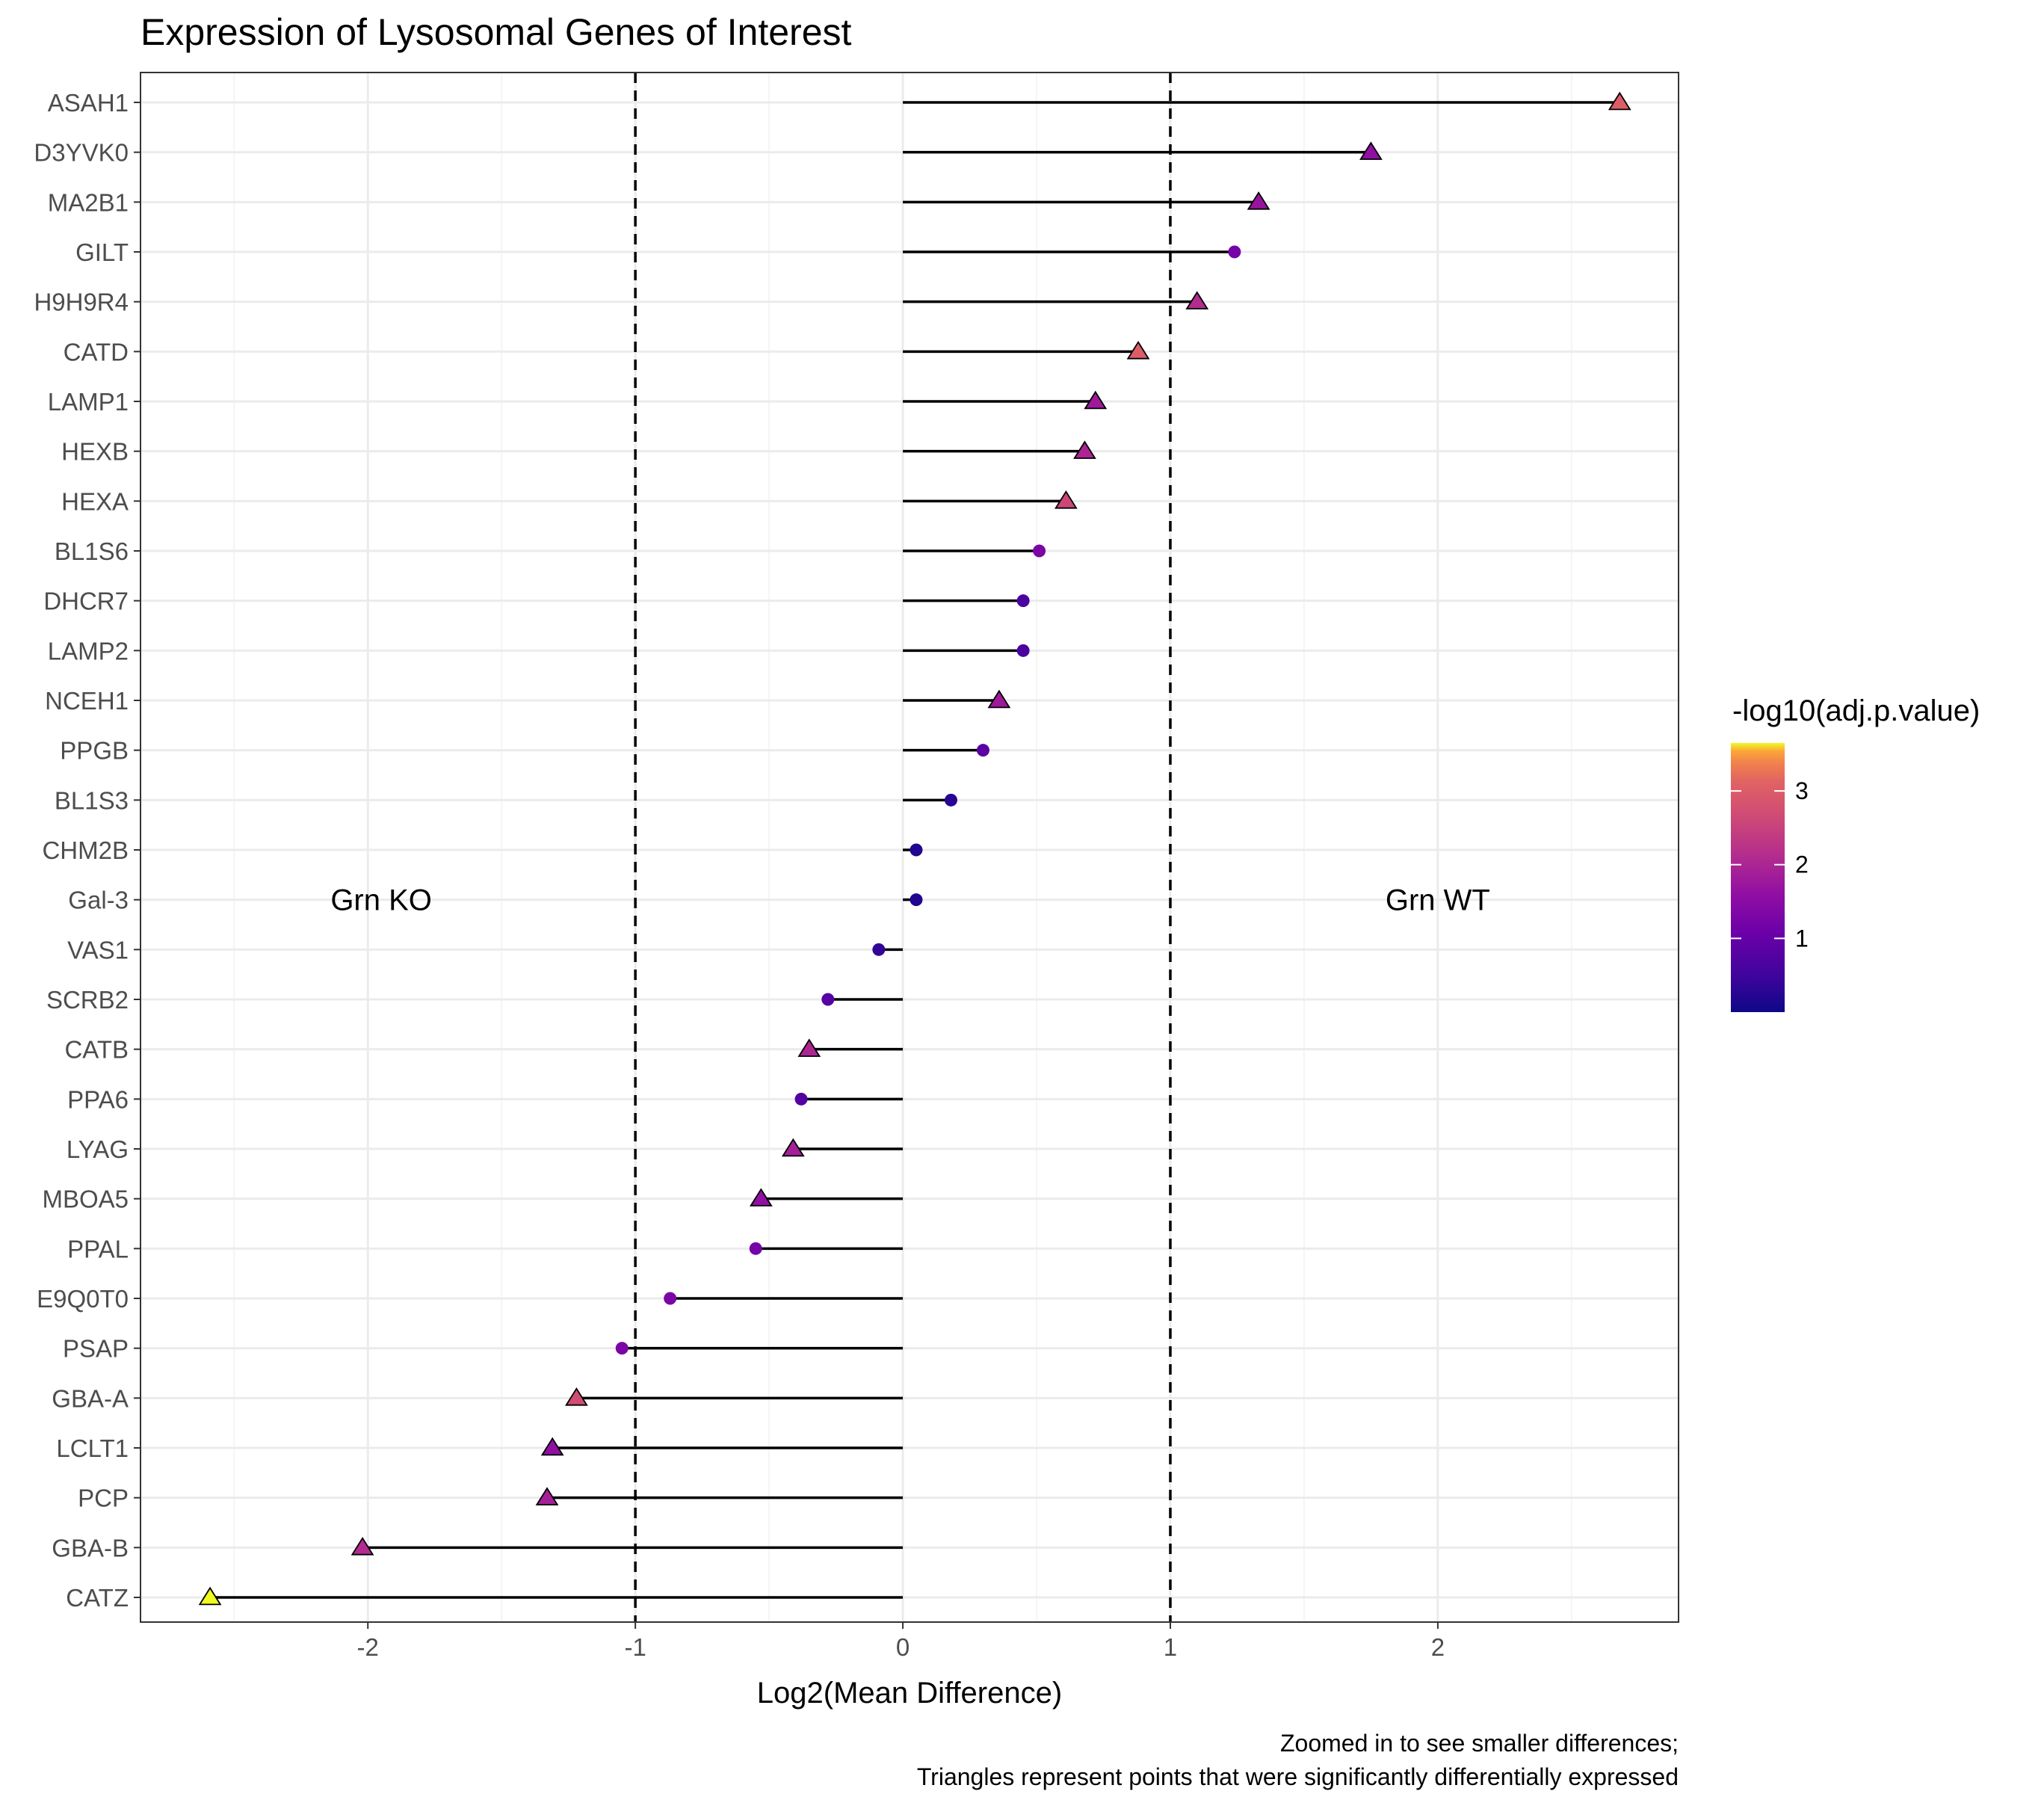  Describe the element at coordinates (1438, 1647) in the screenshot. I see `x-tick-label: 2` at that location.